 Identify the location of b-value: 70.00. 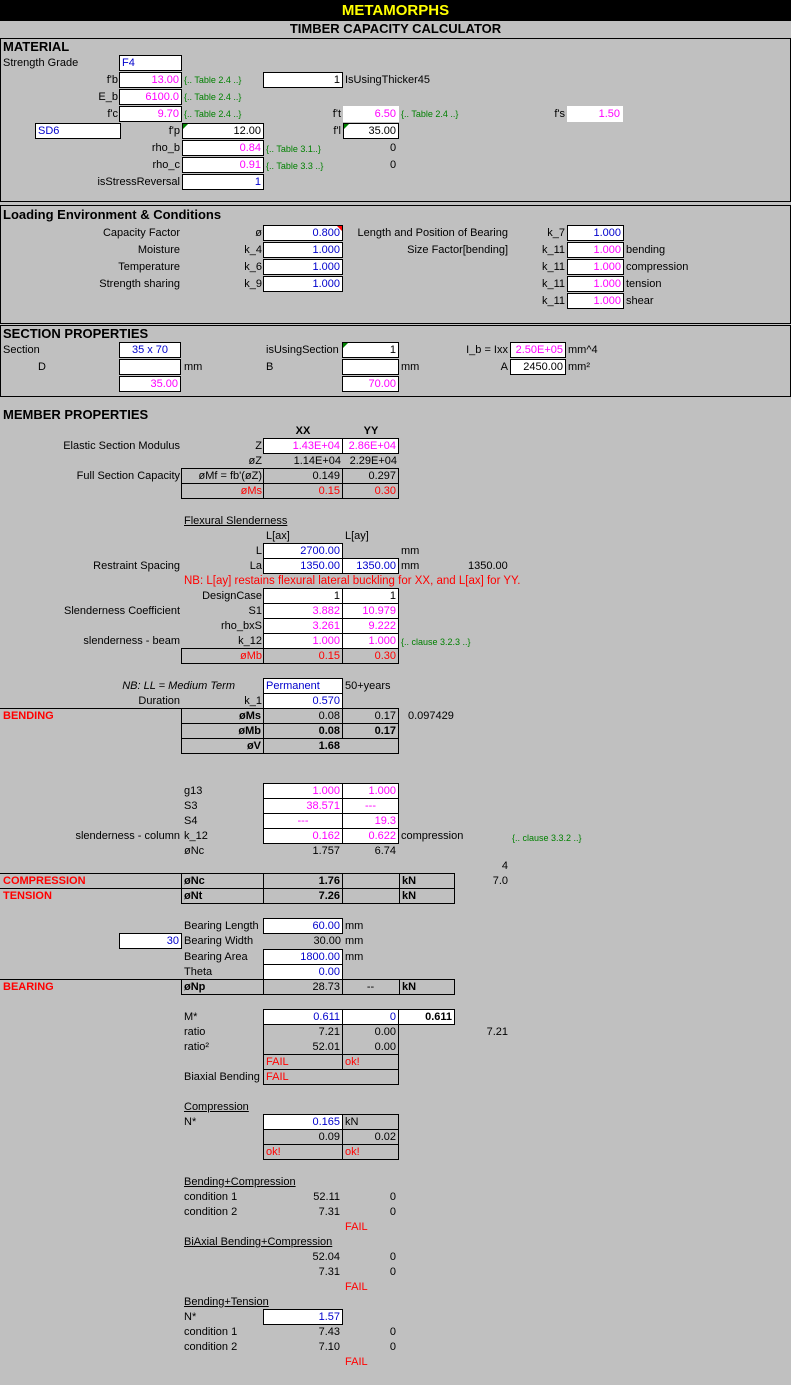
(370, 384).